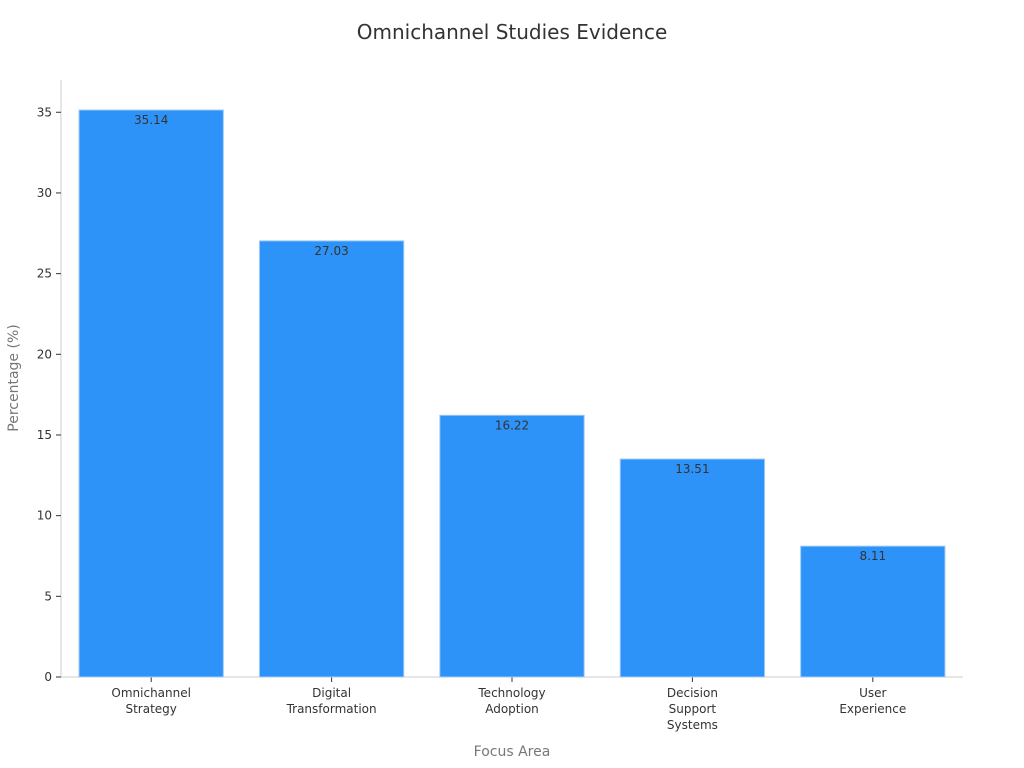 The image size is (1024, 768). Describe the element at coordinates (872, 556) in the screenshot. I see `data-label: 8.11` at that location.